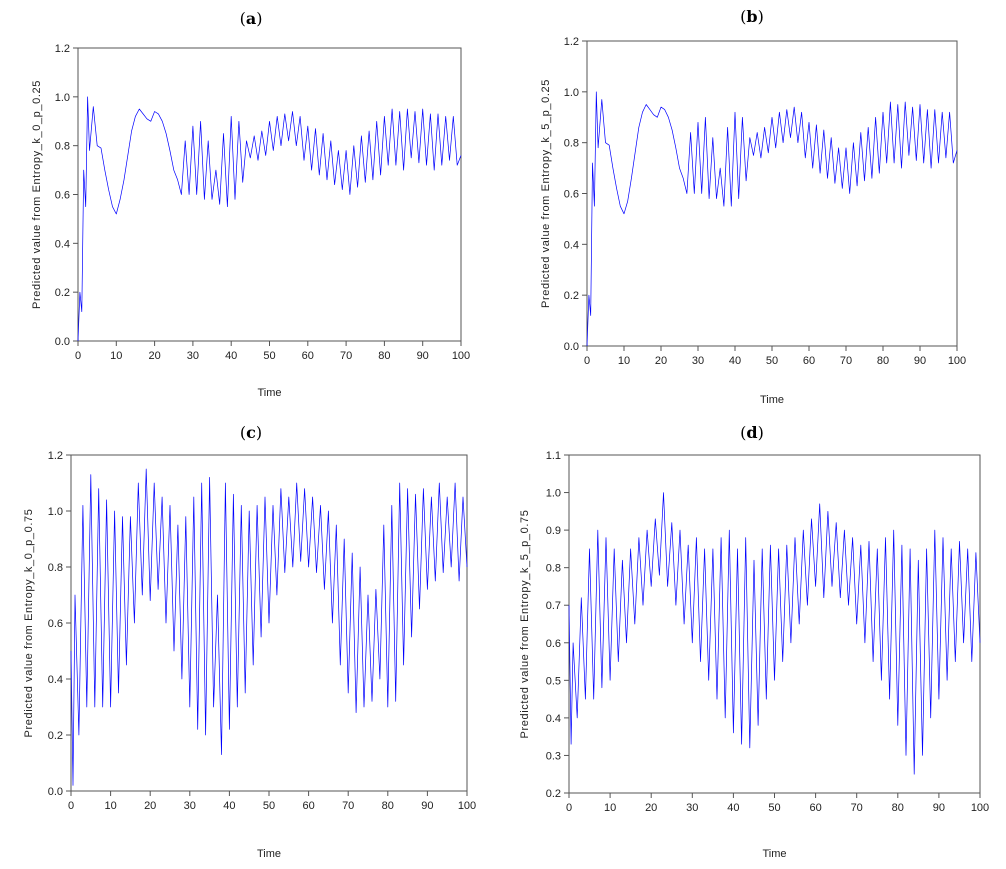 The width and height of the screenshot is (1006, 869). What do you see at coordinates (752, 16) in the screenshot?
I see `panel-title: (b)` at bounding box center [752, 16].